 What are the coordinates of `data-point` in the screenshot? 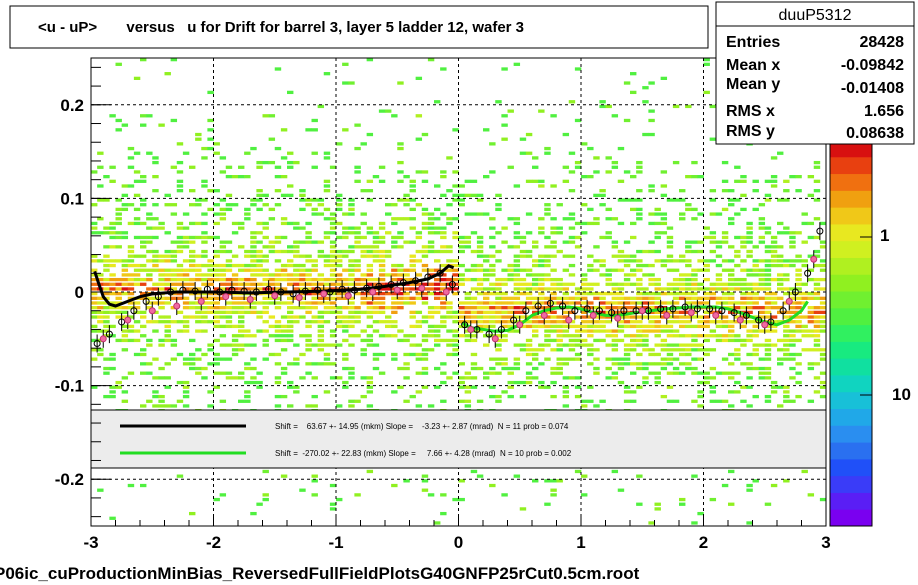 It's located at (269, 289).